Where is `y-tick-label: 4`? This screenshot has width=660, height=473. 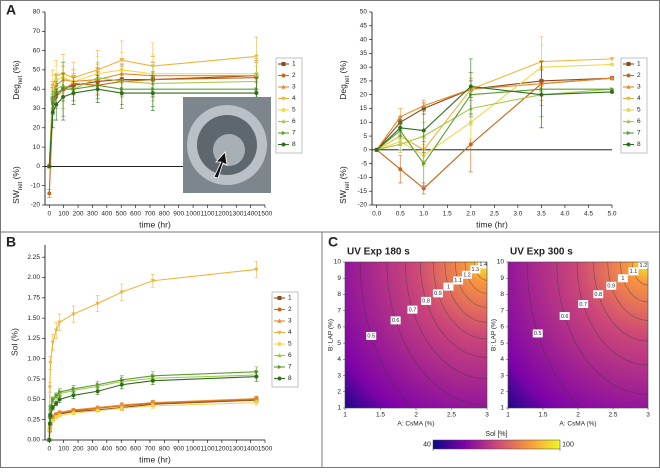 y-tick-label: 4 is located at coordinates (502, 359).